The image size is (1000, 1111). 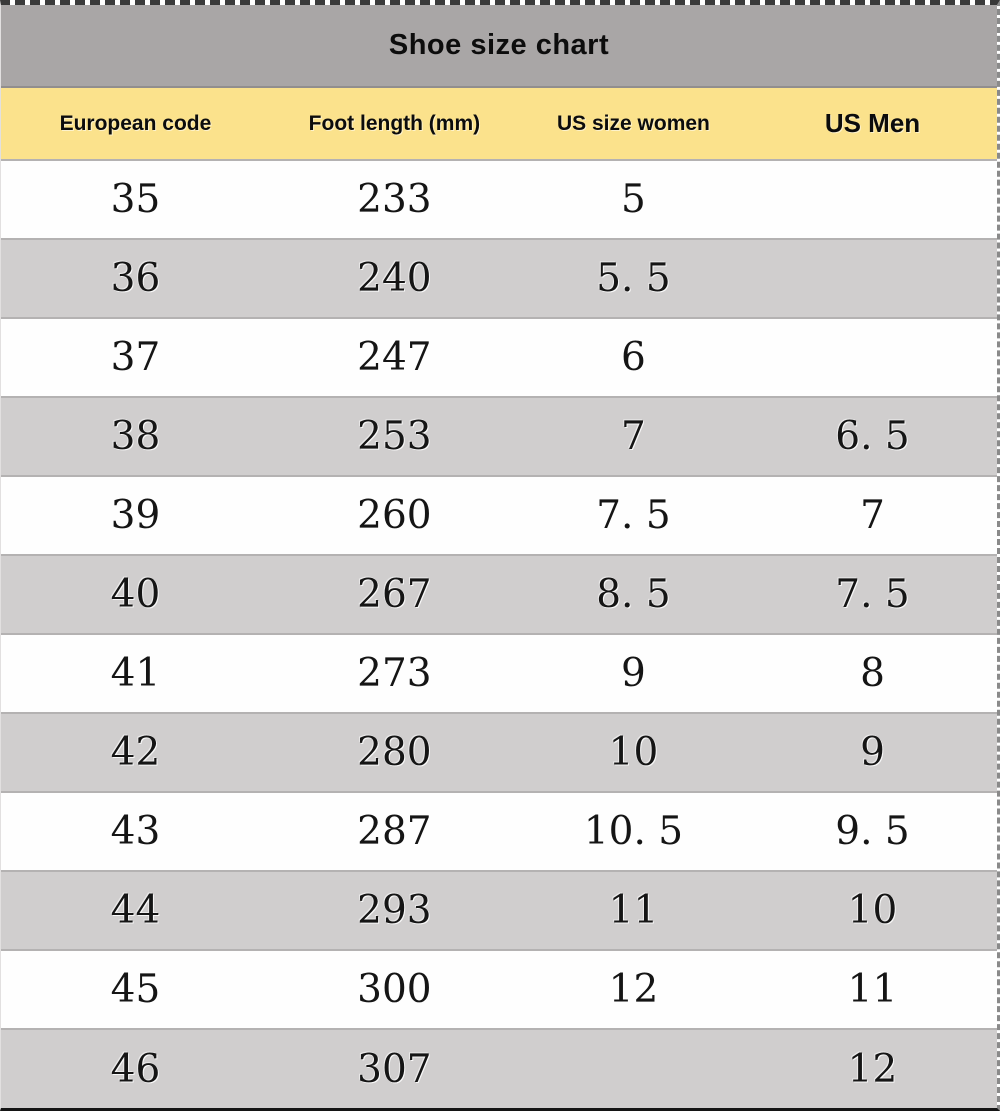 I want to click on cell-us-men: 11, so click(x=872, y=989).